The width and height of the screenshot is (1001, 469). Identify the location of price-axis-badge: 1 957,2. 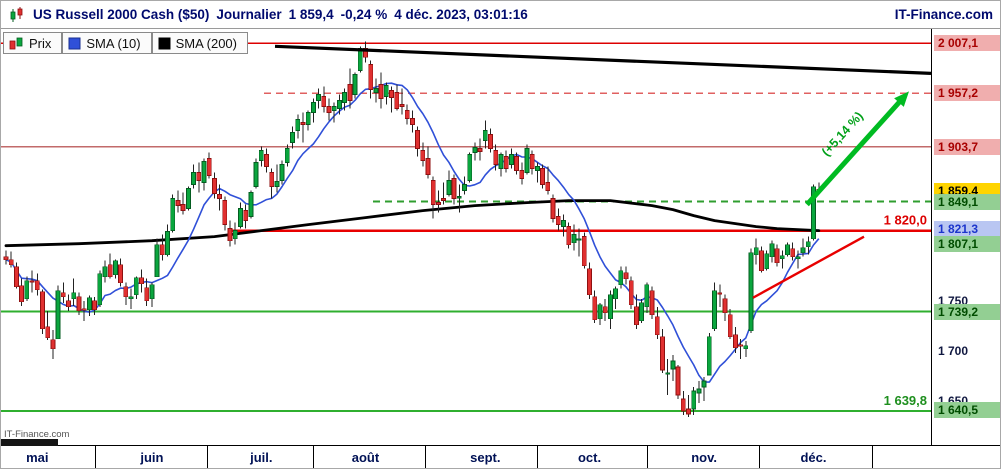
(967, 93).